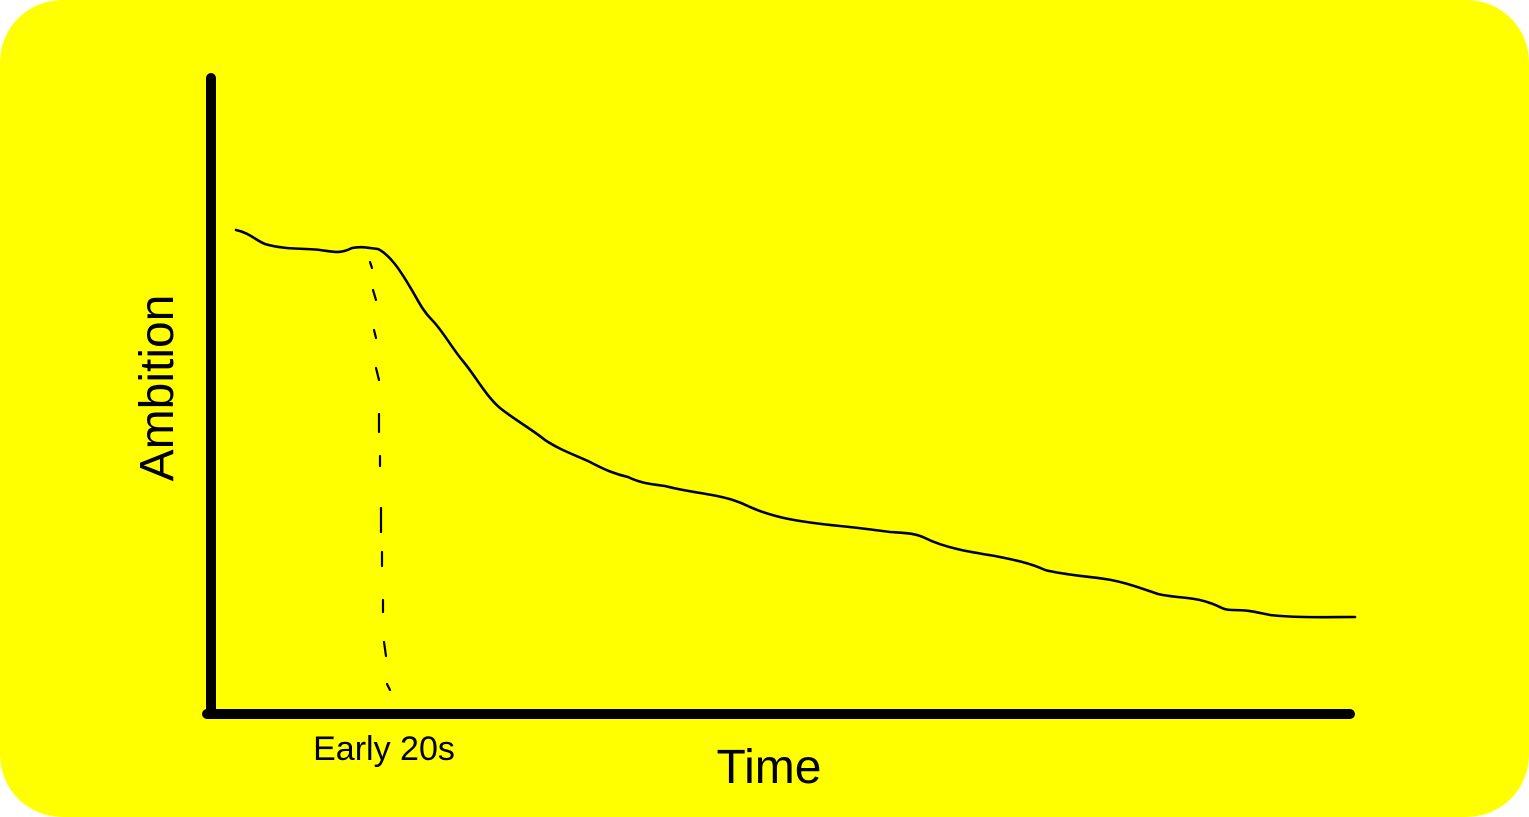 This screenshot has height=817, width=1529. Describe the element at coordinates (769, 767) in the screenshot. I see `x-axis-label: Time` at that location.